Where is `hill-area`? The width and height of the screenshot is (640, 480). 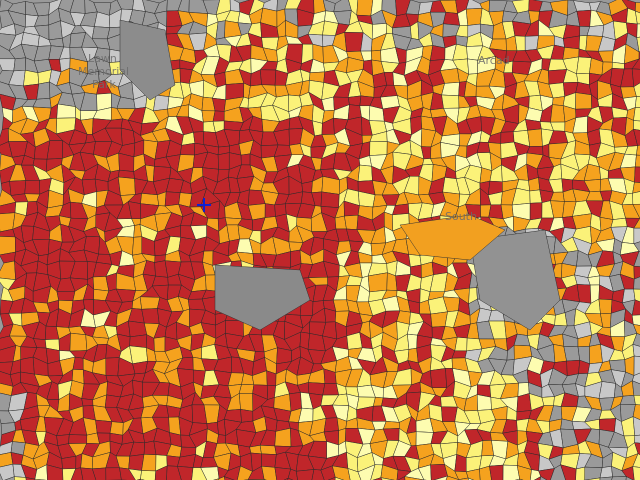
hill-area is located at coordinates (515, 280).